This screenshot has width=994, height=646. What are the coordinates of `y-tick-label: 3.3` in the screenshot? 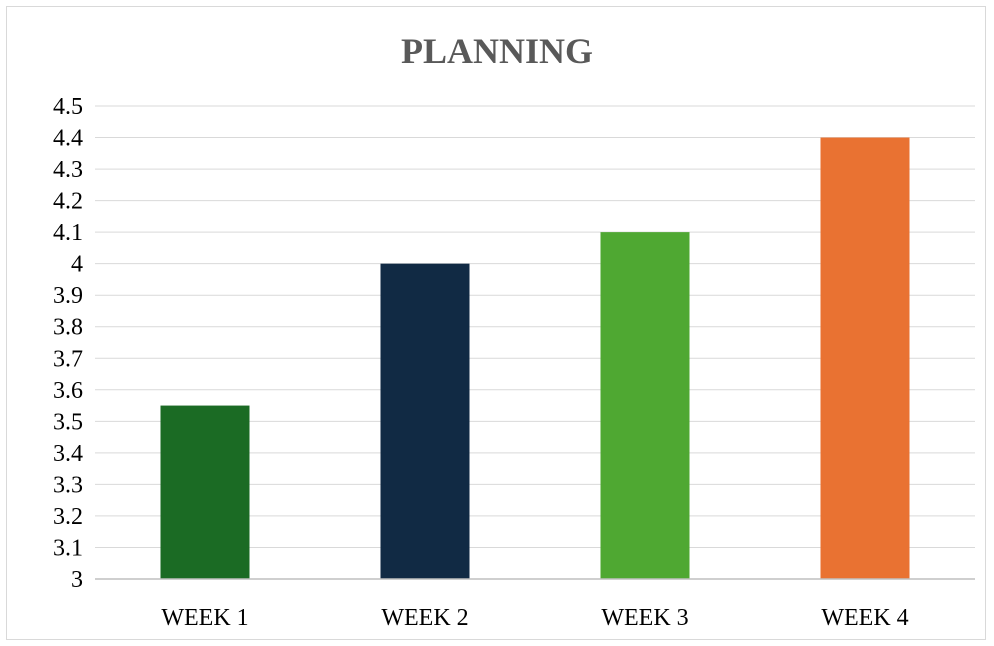 It's located at (68, 485).